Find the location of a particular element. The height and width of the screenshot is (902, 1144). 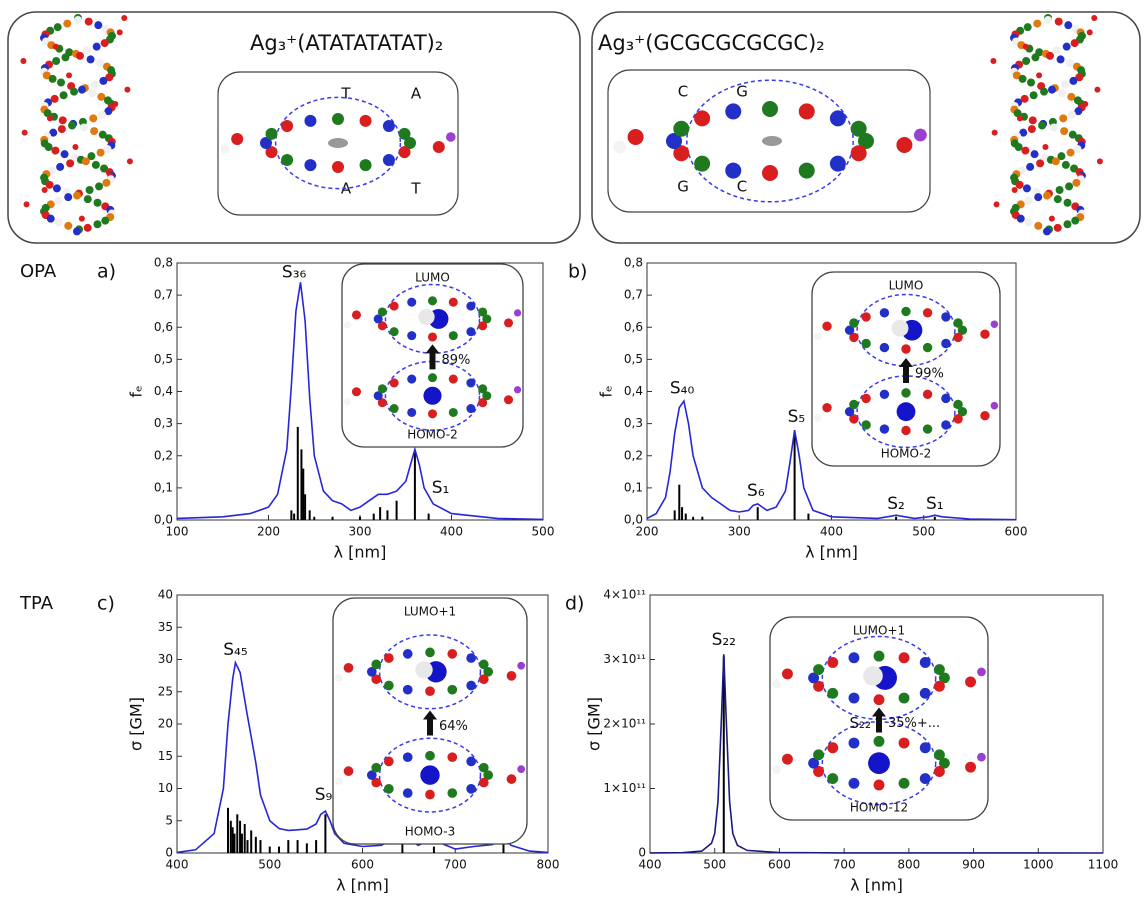

y-tick-label: 10 is located at coordinates (165, 788).